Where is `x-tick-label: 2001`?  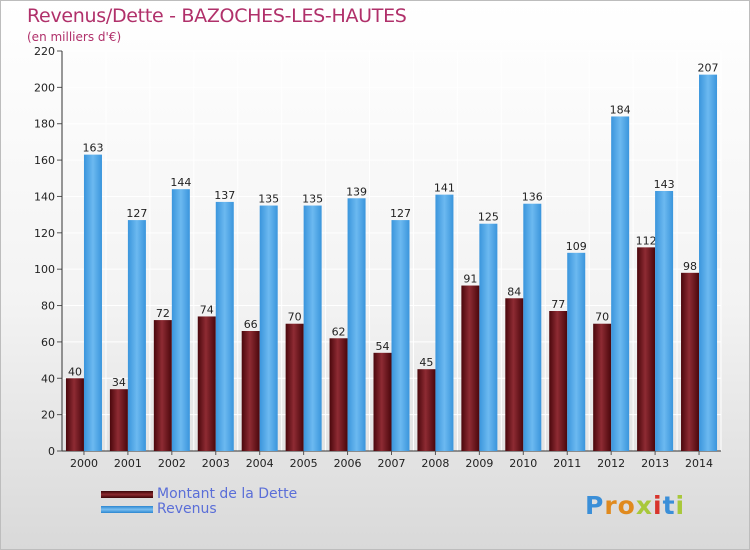 x-tick-label: 2001 is located at coordinates (128, 463).